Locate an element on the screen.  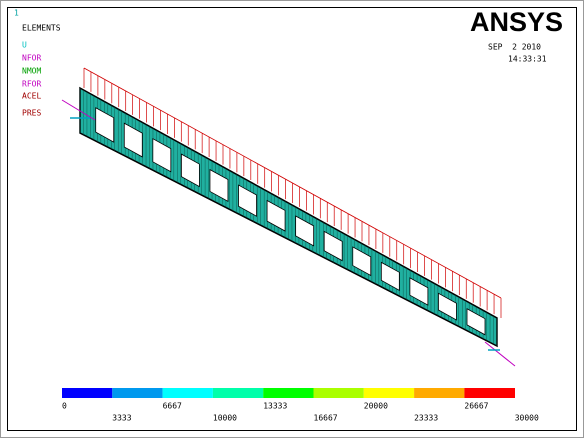
legend-label: 26667 is located at coordinates (476, 406).